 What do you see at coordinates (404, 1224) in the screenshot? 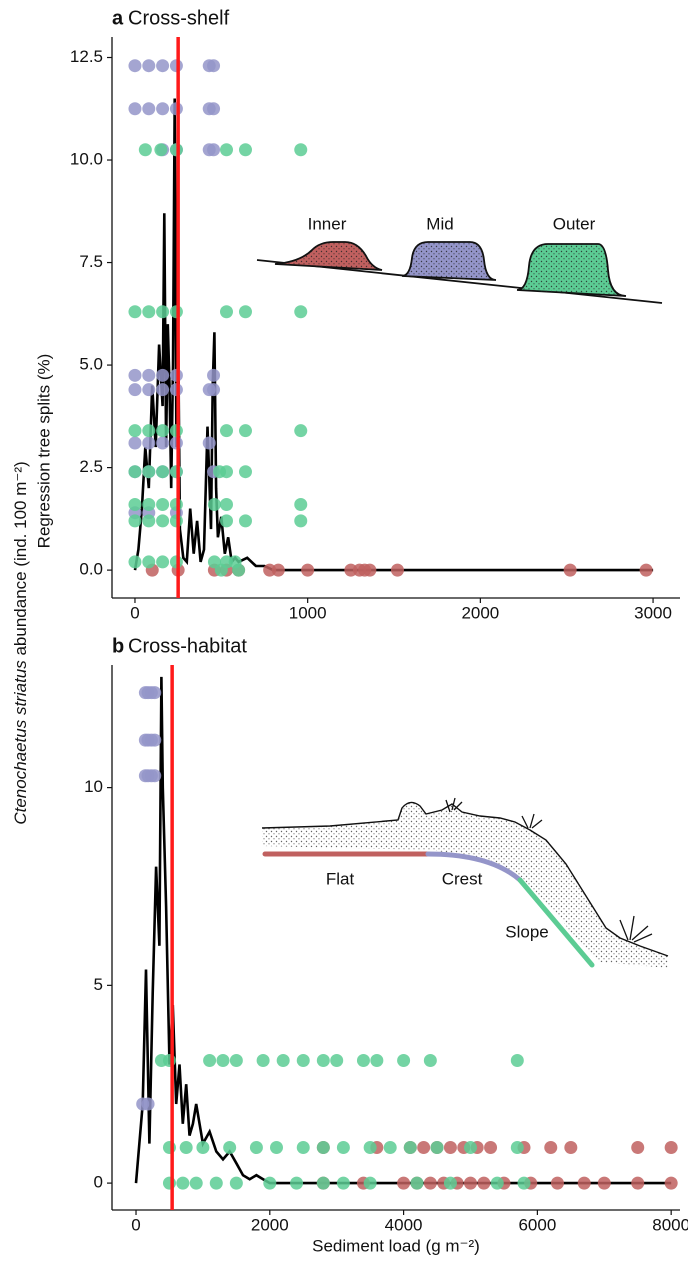
I see `x-tick-label: 4000` at bounding box center [404, 1224].